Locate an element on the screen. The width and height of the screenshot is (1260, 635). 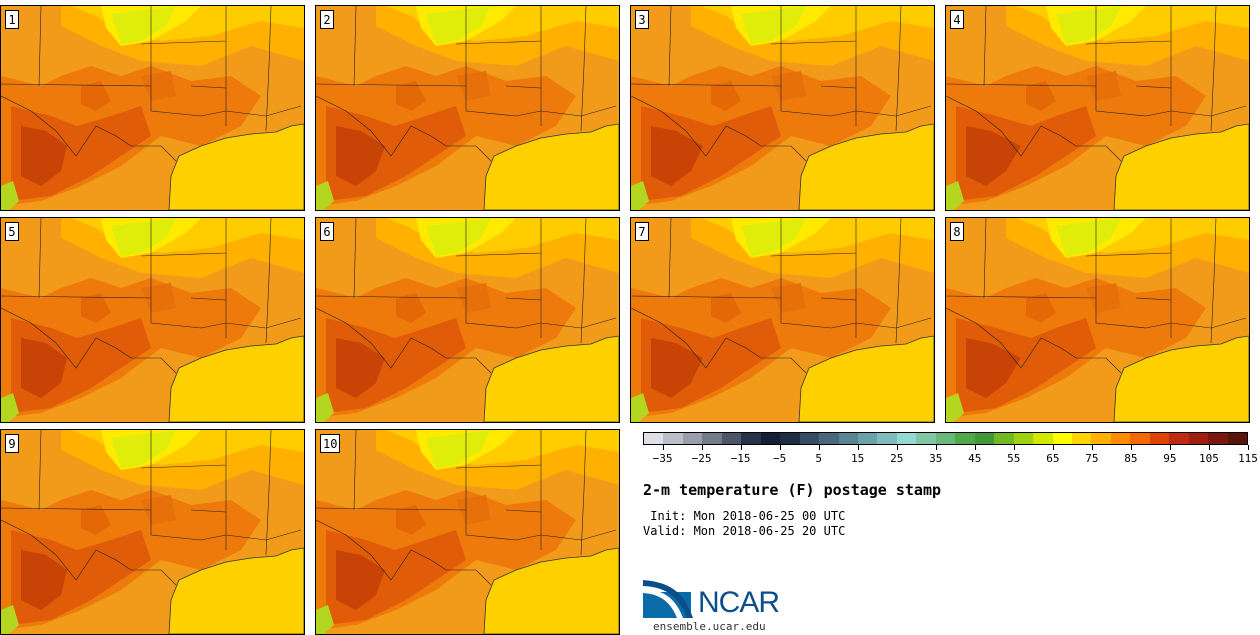
member-label: 8 is located at coordinates (957, 231).